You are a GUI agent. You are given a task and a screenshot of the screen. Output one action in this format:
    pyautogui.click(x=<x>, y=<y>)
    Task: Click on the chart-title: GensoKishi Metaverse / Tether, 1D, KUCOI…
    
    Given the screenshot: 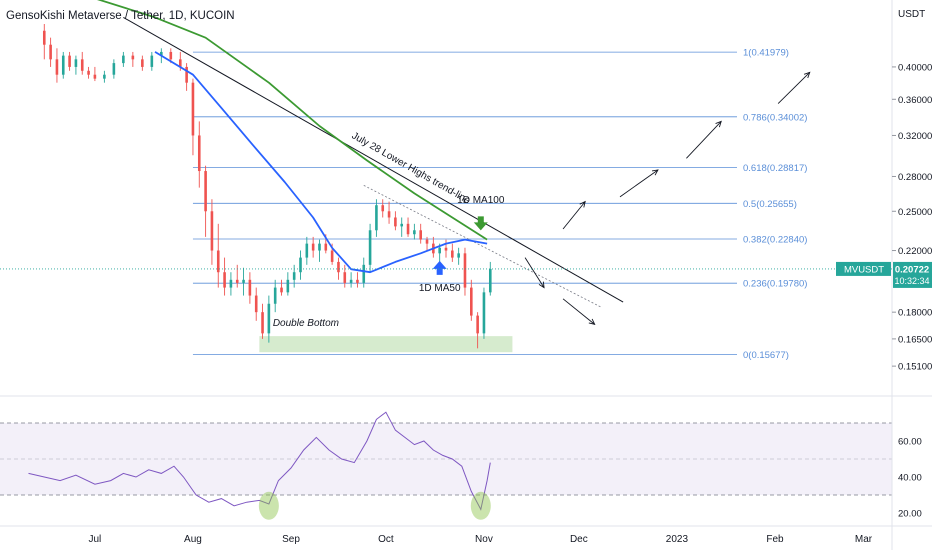 What is the action you would take?
    pyautogui.click(x=120, y=16)
    